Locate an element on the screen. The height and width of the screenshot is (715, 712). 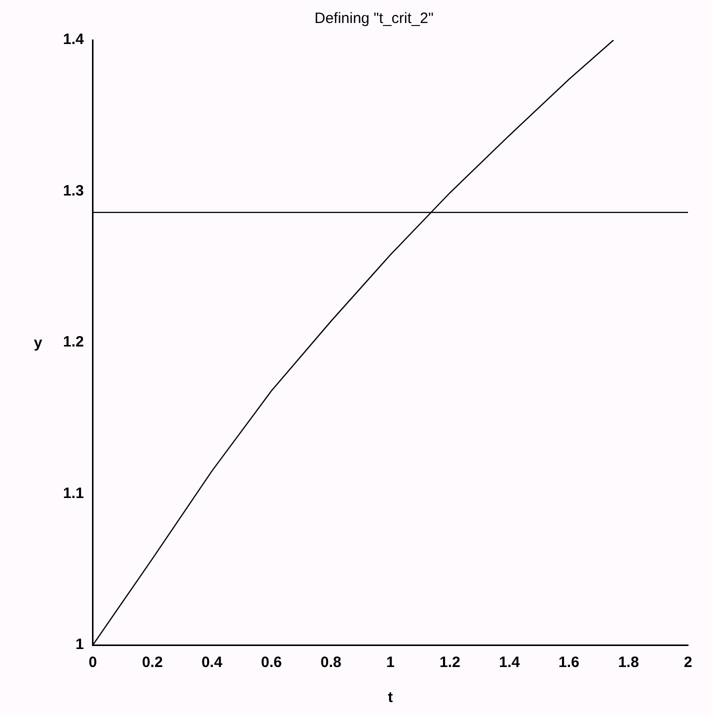
y-tick-label: 1.1 is located at coordinates (73, 493).